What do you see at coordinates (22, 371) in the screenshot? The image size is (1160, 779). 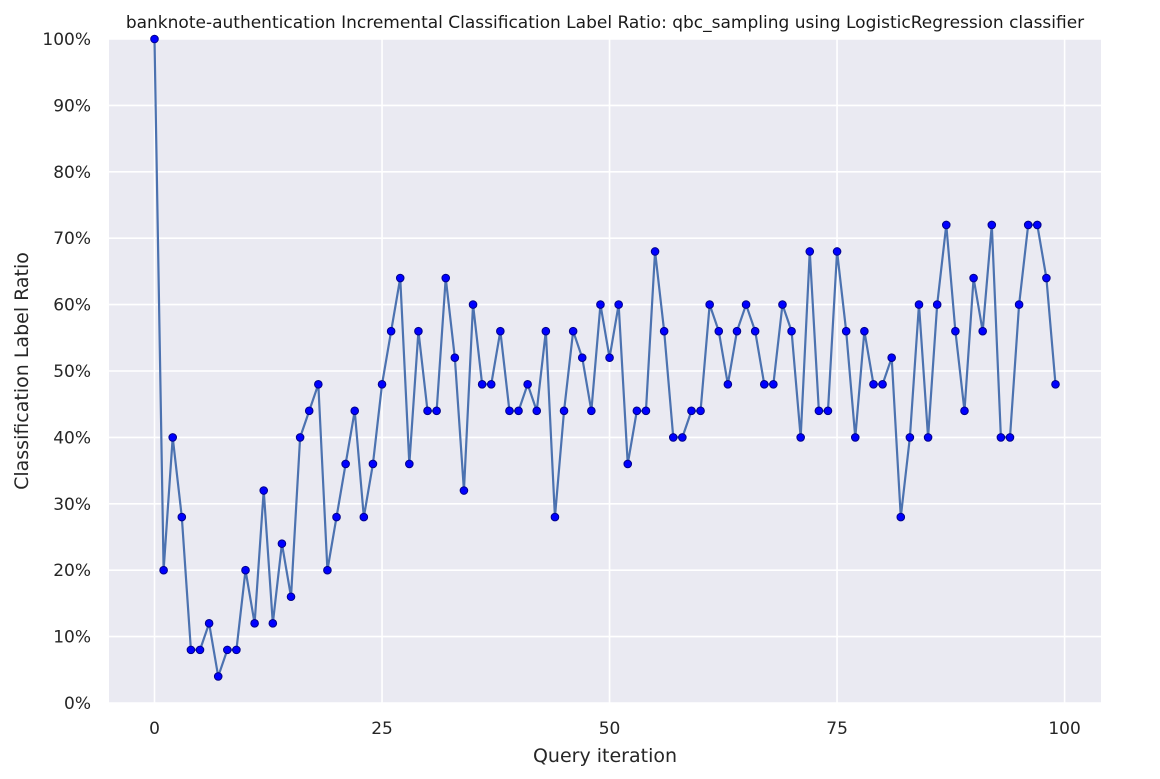 I see `y-axis-label: Classification Label Ratio` at bounding box center [22, 371].